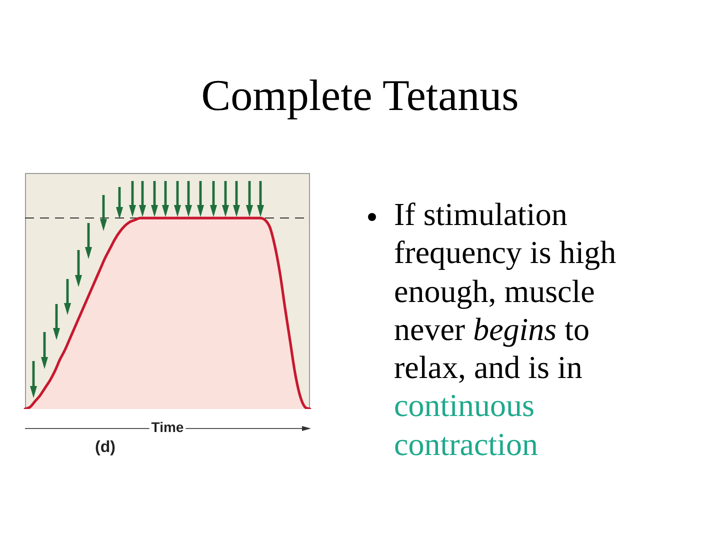 The width and height of the screenshot is (720, 540). I want to click on text: begins, so click(515, 328).